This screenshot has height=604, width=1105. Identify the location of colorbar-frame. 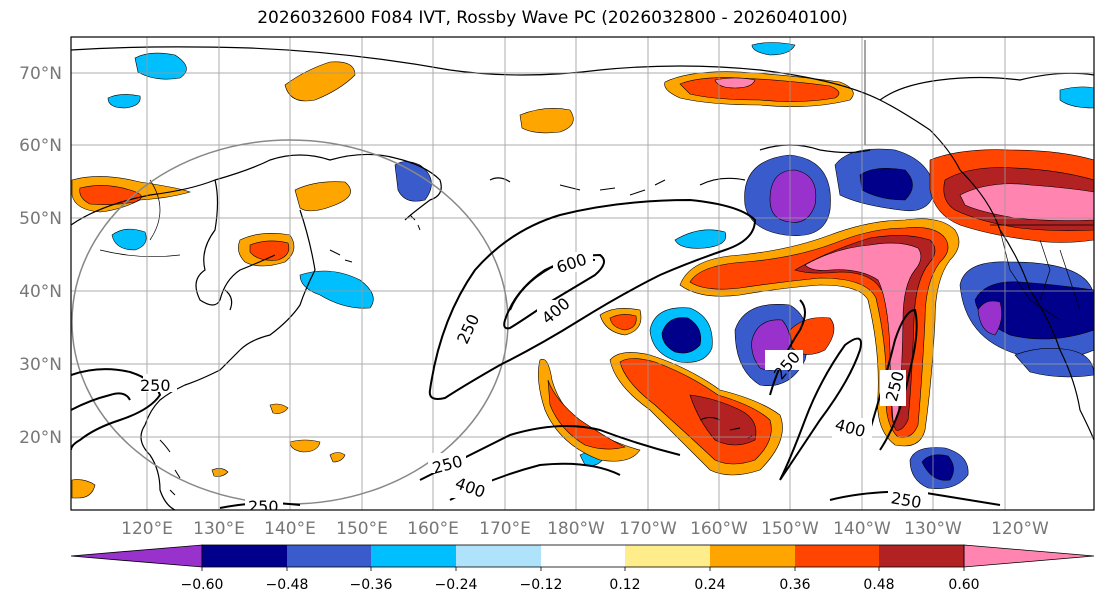
(583, 556).